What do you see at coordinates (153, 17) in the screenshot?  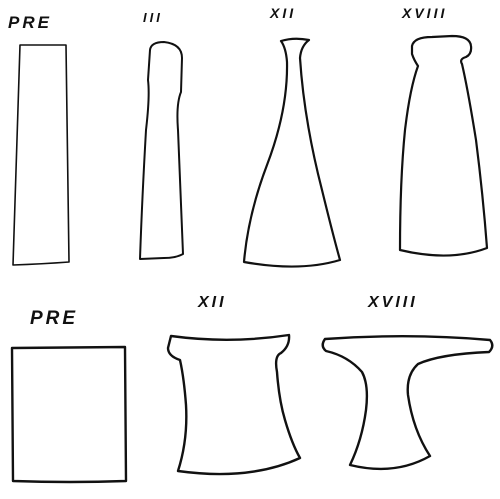 I see `label-top-iii: III` at bounding box center [153, 17].